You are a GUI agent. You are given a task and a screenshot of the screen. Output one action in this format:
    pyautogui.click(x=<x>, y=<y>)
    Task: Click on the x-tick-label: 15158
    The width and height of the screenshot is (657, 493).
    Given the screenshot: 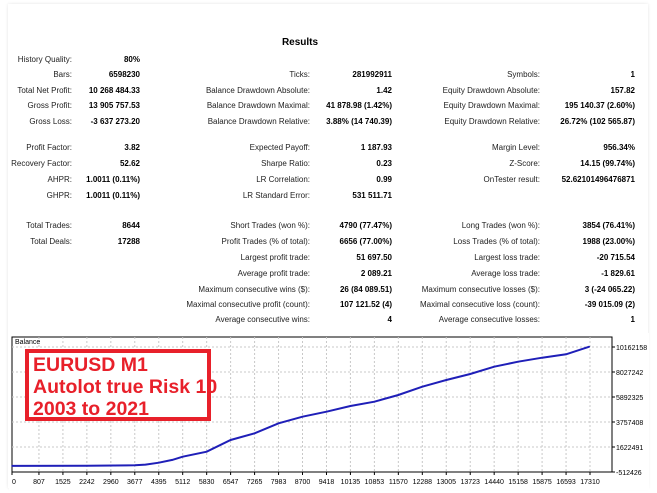 What is the action you would take?
    pyautogui.click(x=518, y=482)
    